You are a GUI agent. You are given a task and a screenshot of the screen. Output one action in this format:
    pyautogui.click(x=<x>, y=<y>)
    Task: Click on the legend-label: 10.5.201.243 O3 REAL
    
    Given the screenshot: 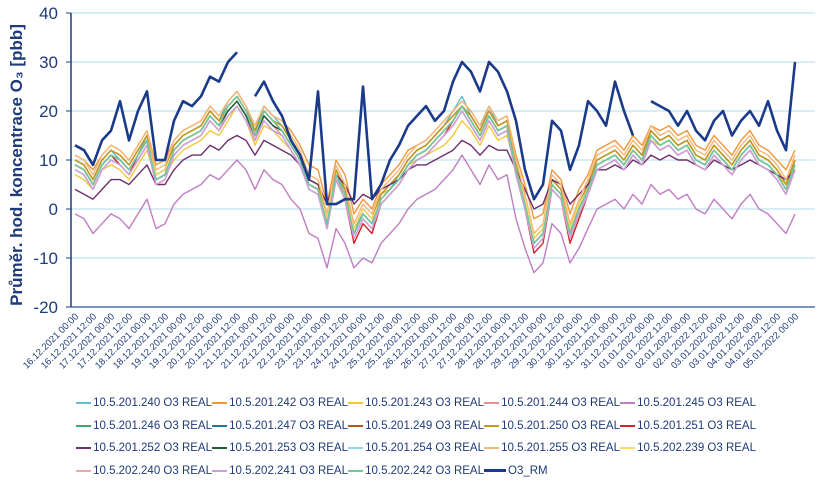 What is the action you would take?
    pyautogui.click(x=424, y=403)
    